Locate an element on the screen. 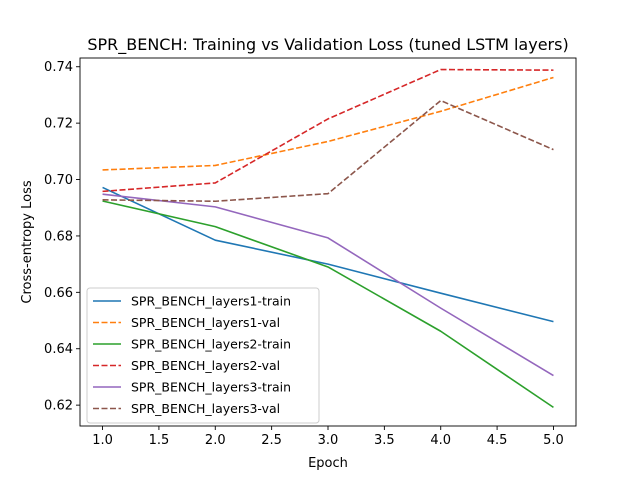 The width and height of the screenshot is (640, 480). y-tick-label-1: 0.62 is located at coordinates (58, 406).